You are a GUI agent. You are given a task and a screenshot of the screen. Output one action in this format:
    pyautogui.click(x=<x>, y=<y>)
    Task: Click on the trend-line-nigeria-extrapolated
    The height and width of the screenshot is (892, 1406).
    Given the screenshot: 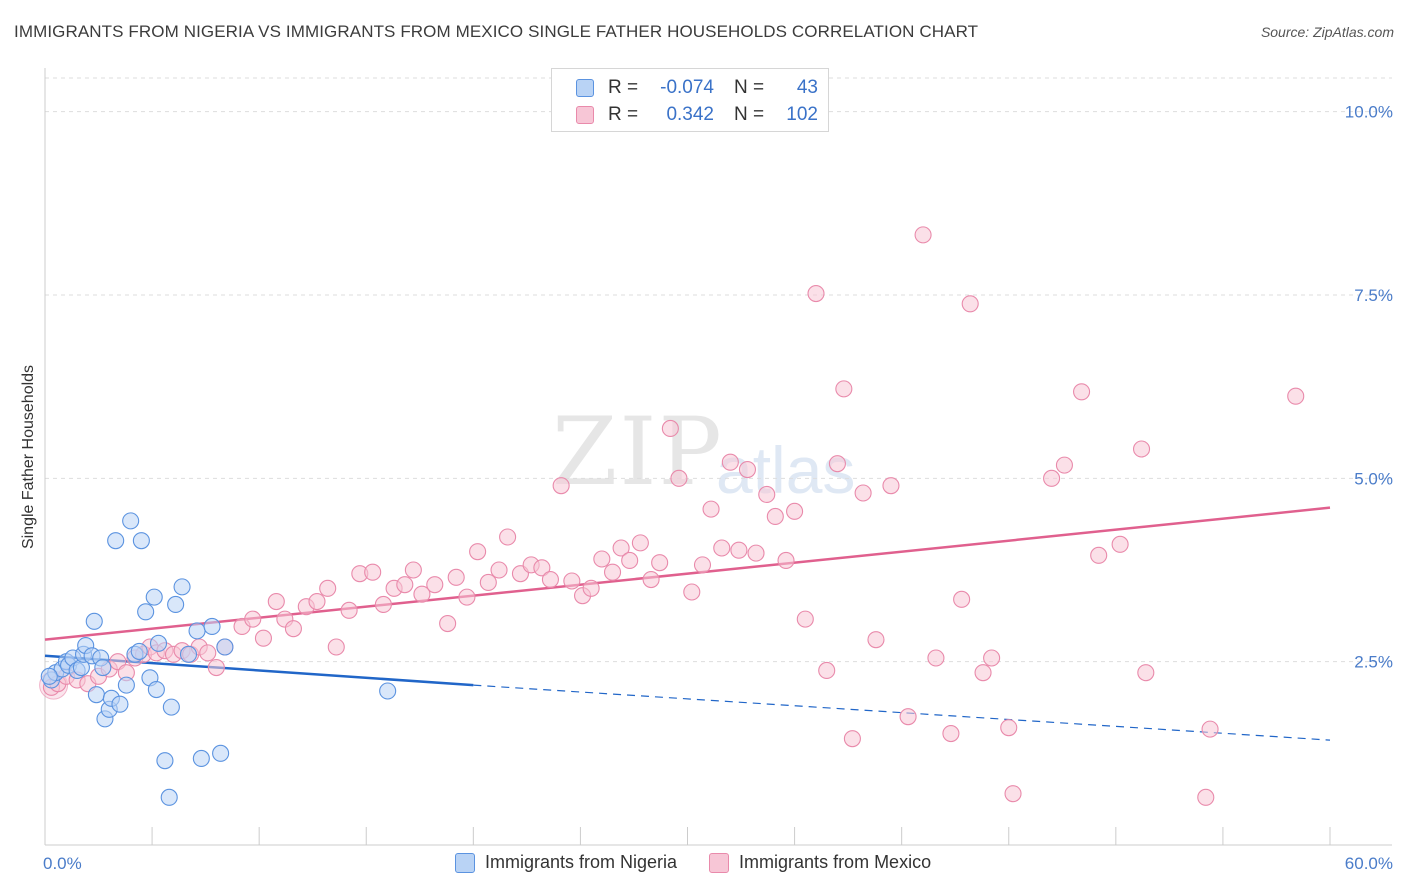 What is the action you would take?
    pyautogui.click(x=902, y=712)
    